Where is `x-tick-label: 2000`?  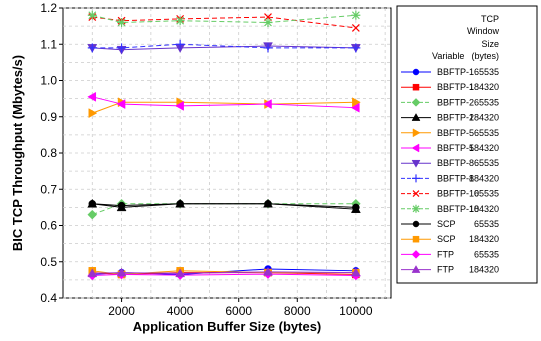
x-tick-label: 2000 is located at coordinates (121, 311).